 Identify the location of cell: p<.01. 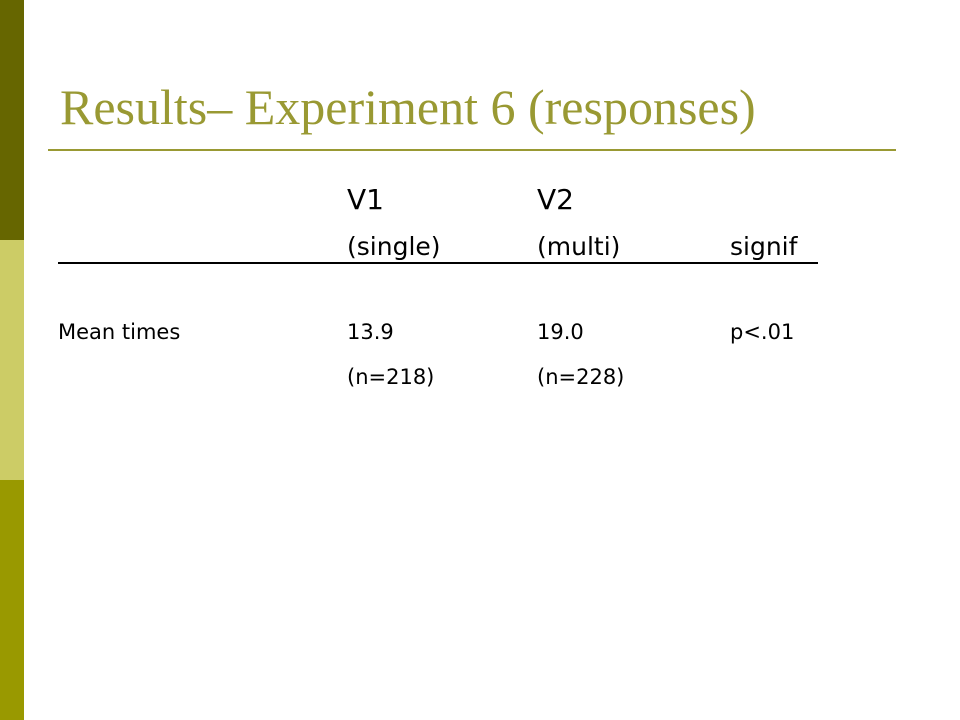
(762, 332).